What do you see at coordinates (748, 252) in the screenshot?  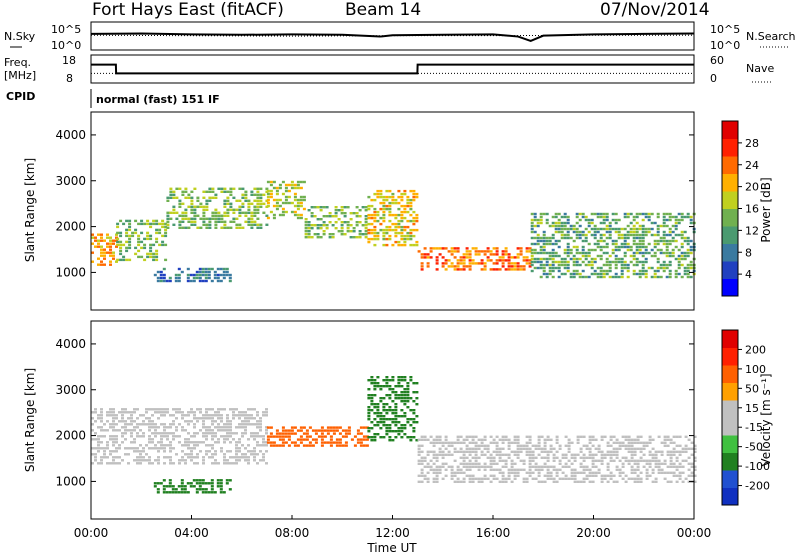 I see `colorbar-tick-label: 8` at bounding box center [748, 252].